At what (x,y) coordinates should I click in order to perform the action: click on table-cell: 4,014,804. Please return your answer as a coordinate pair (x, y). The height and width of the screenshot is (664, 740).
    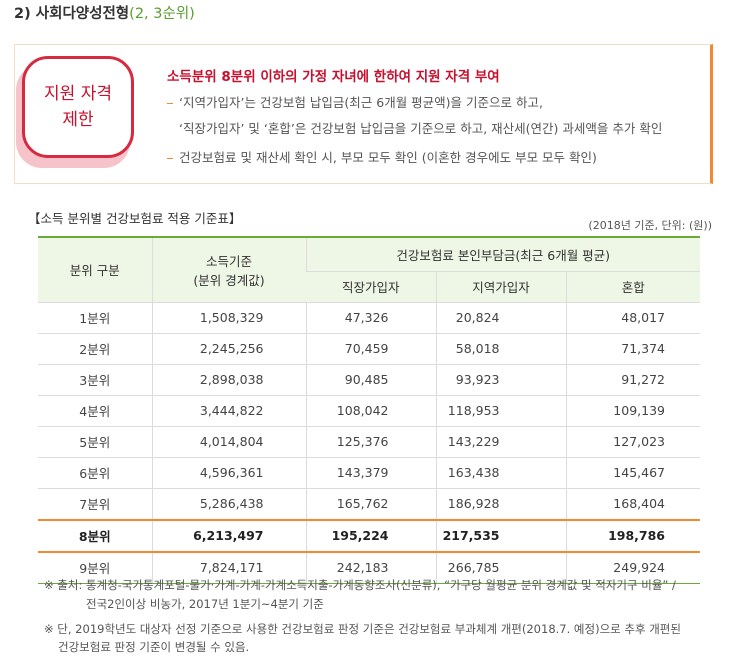
    Looking at the image, I should click on (228, 442).